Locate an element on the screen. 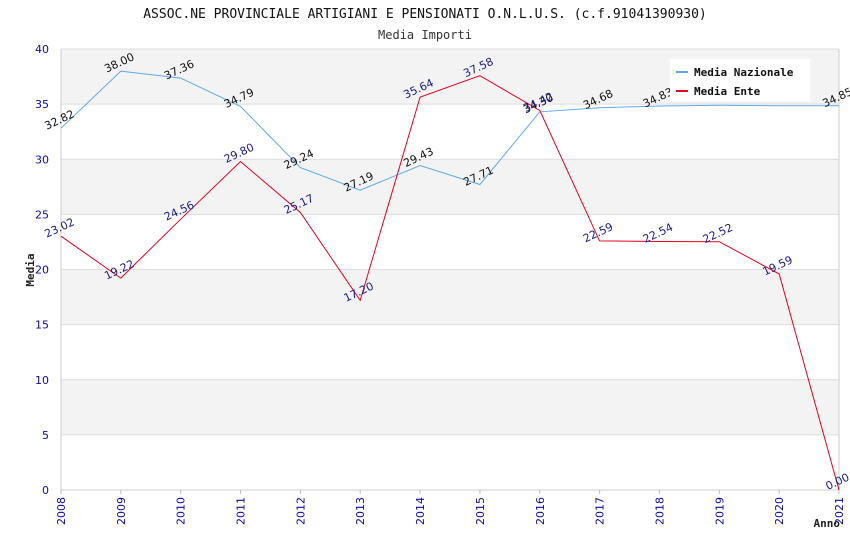  x-tick-label: 2017 is located at coordinates (600, 511).